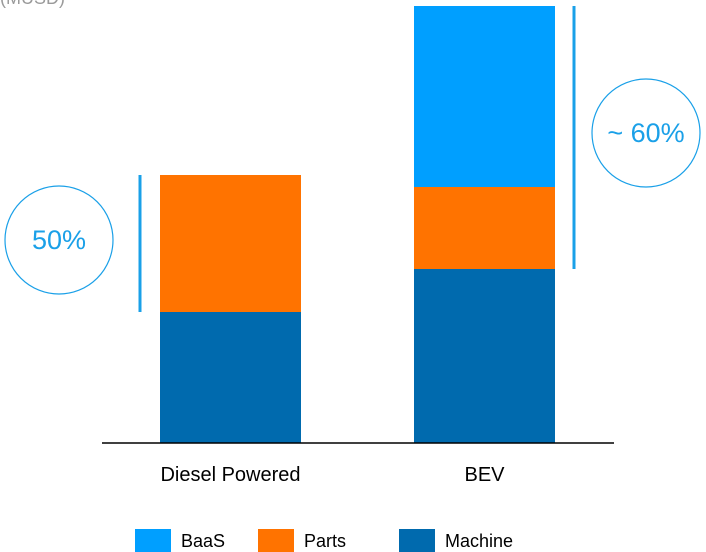 The image size is (706, 552). What do you see at coordinates (230, 475) in the screenshot?
I see `x-tick-label: Diesel Powered` at bounding box center [230, 475].